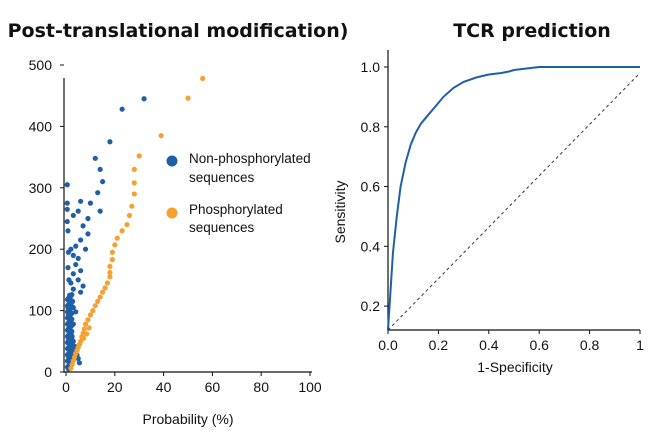  I want to click on roc-x-tick-label: 0.2, so click(439, 345).